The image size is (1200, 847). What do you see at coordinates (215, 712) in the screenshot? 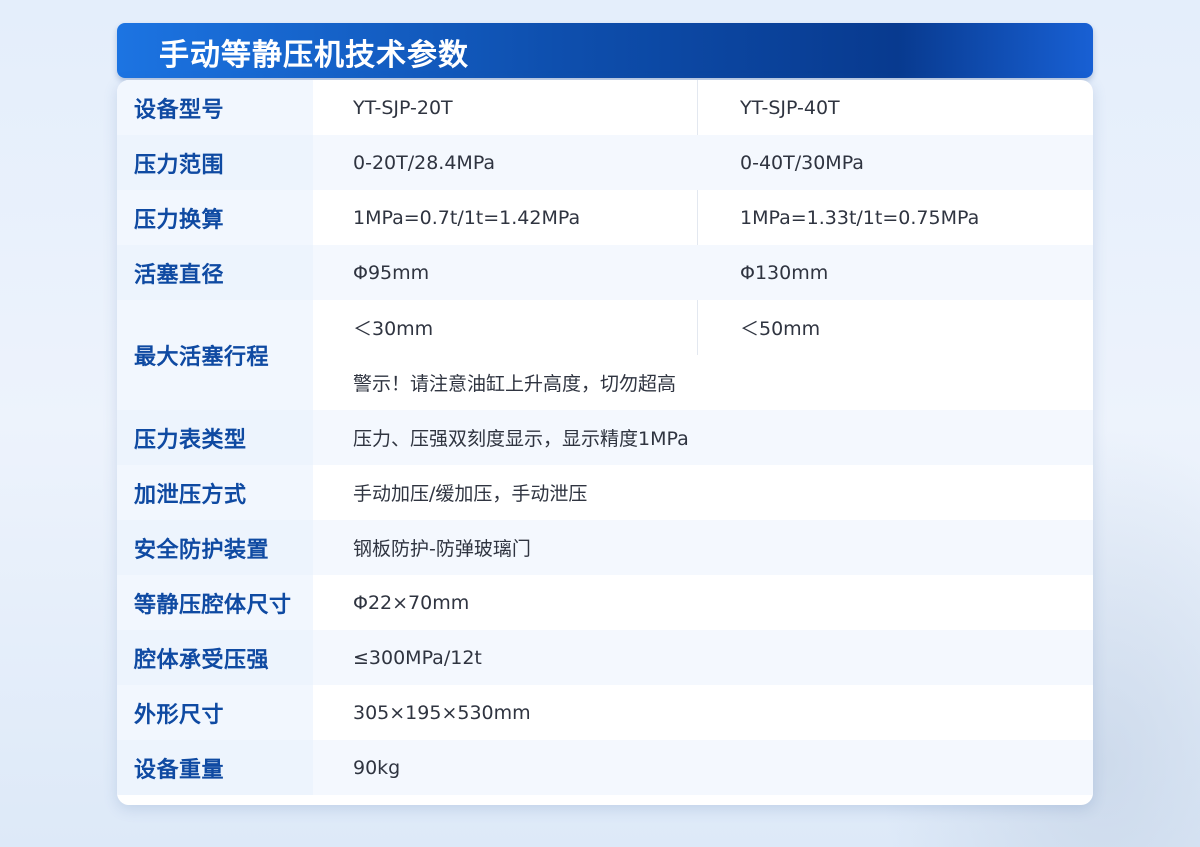
I see `row-label: 外形尺寸` at bounding box center [215, 712].